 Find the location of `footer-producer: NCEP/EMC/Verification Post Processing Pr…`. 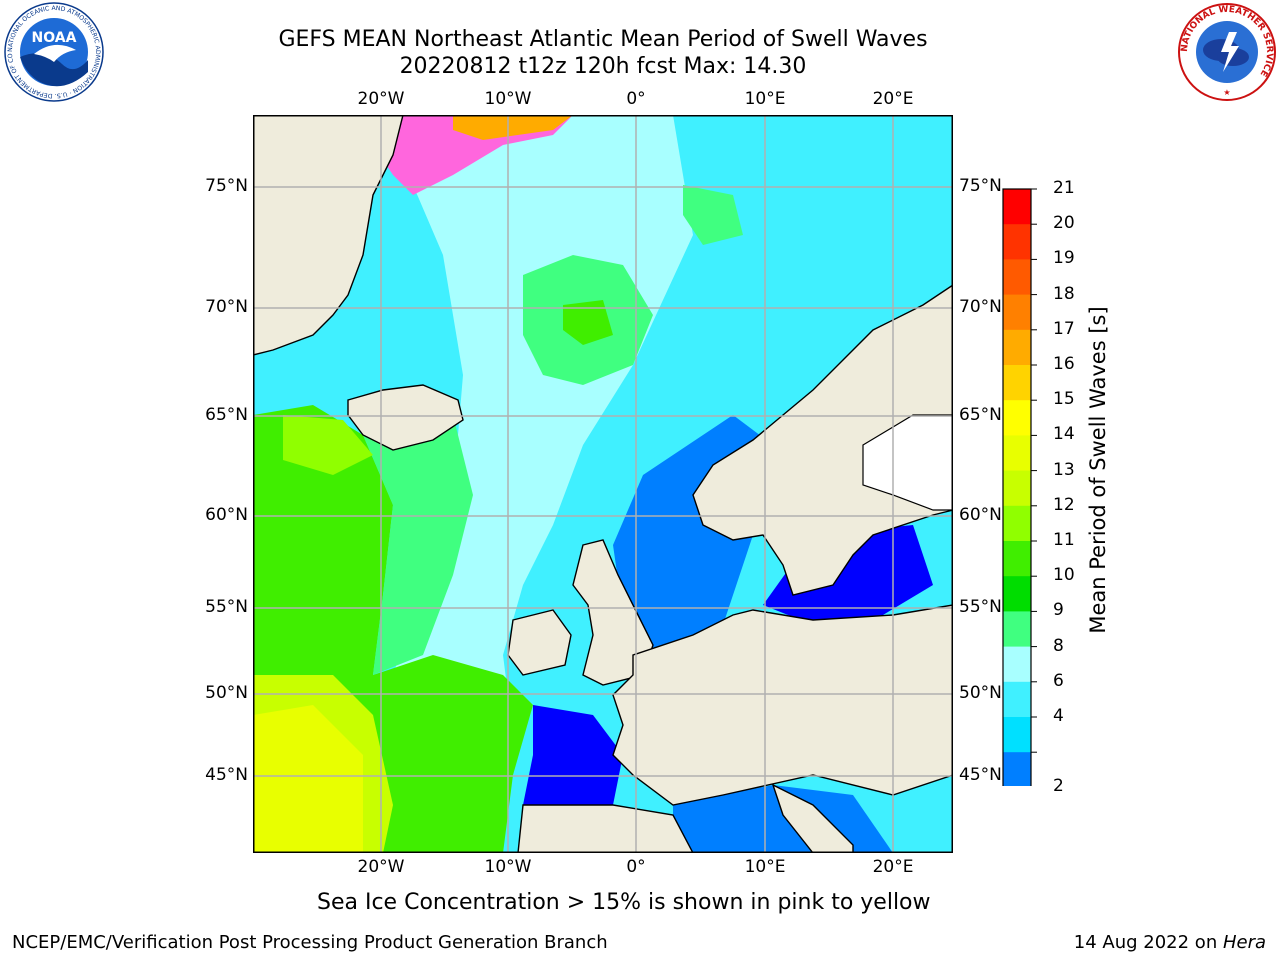

footer-producer: NCEP/EMC/Verification Post Processing Pr… is located at coordinates (310, 942).